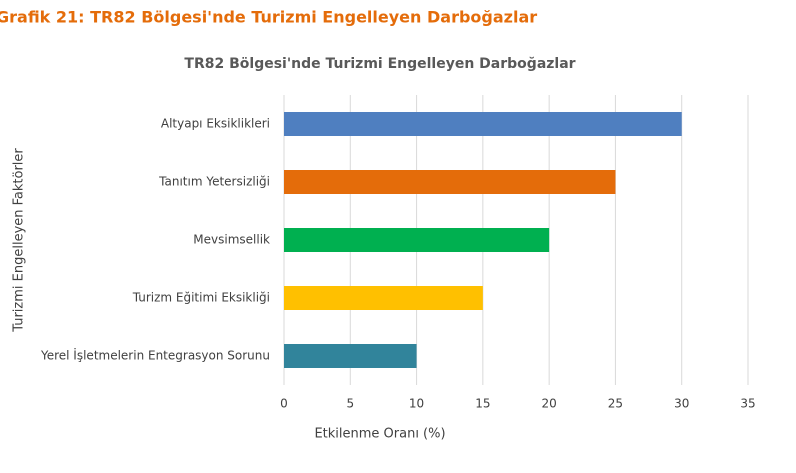  What do you see at coordinates (155, 355) in the screenshot?
I see `y-tick-label: Yerel İşletmelerin Entegrasyon Sorunu` at bounding box center [155, 355].